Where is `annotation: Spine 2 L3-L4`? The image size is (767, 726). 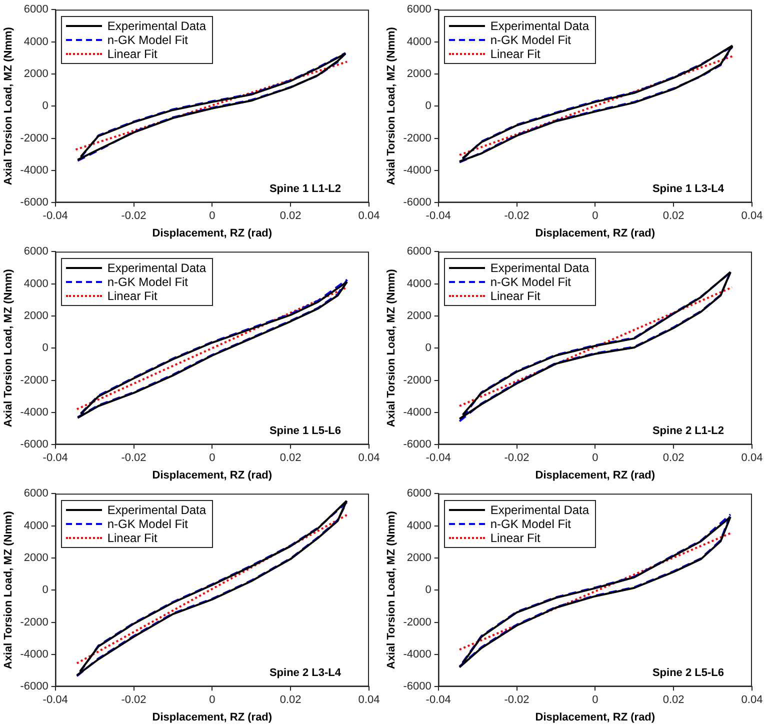 annotation: Spine 2 L3-L4 is located at coordinates (305, 673).